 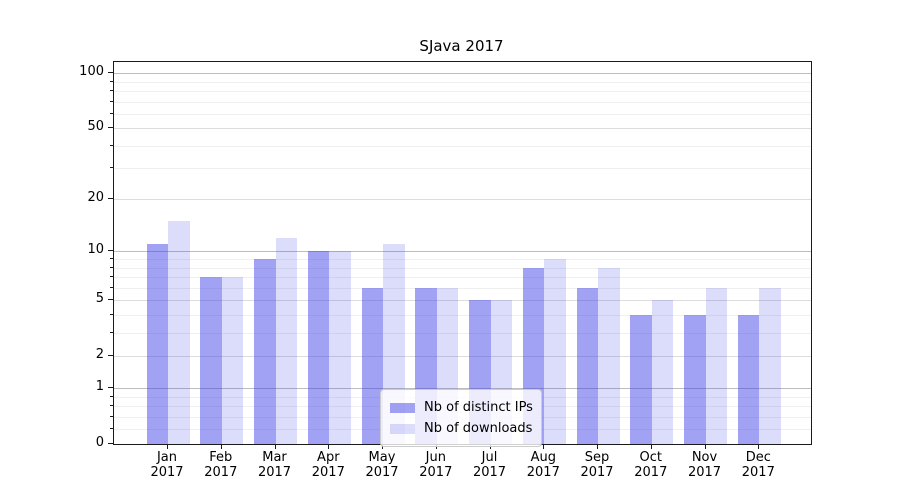 What do you see at coordinates (328, 465) in the screenshot?
I see `x-tick-label-apr: Apr 2017` at bounding box center [328, 465].